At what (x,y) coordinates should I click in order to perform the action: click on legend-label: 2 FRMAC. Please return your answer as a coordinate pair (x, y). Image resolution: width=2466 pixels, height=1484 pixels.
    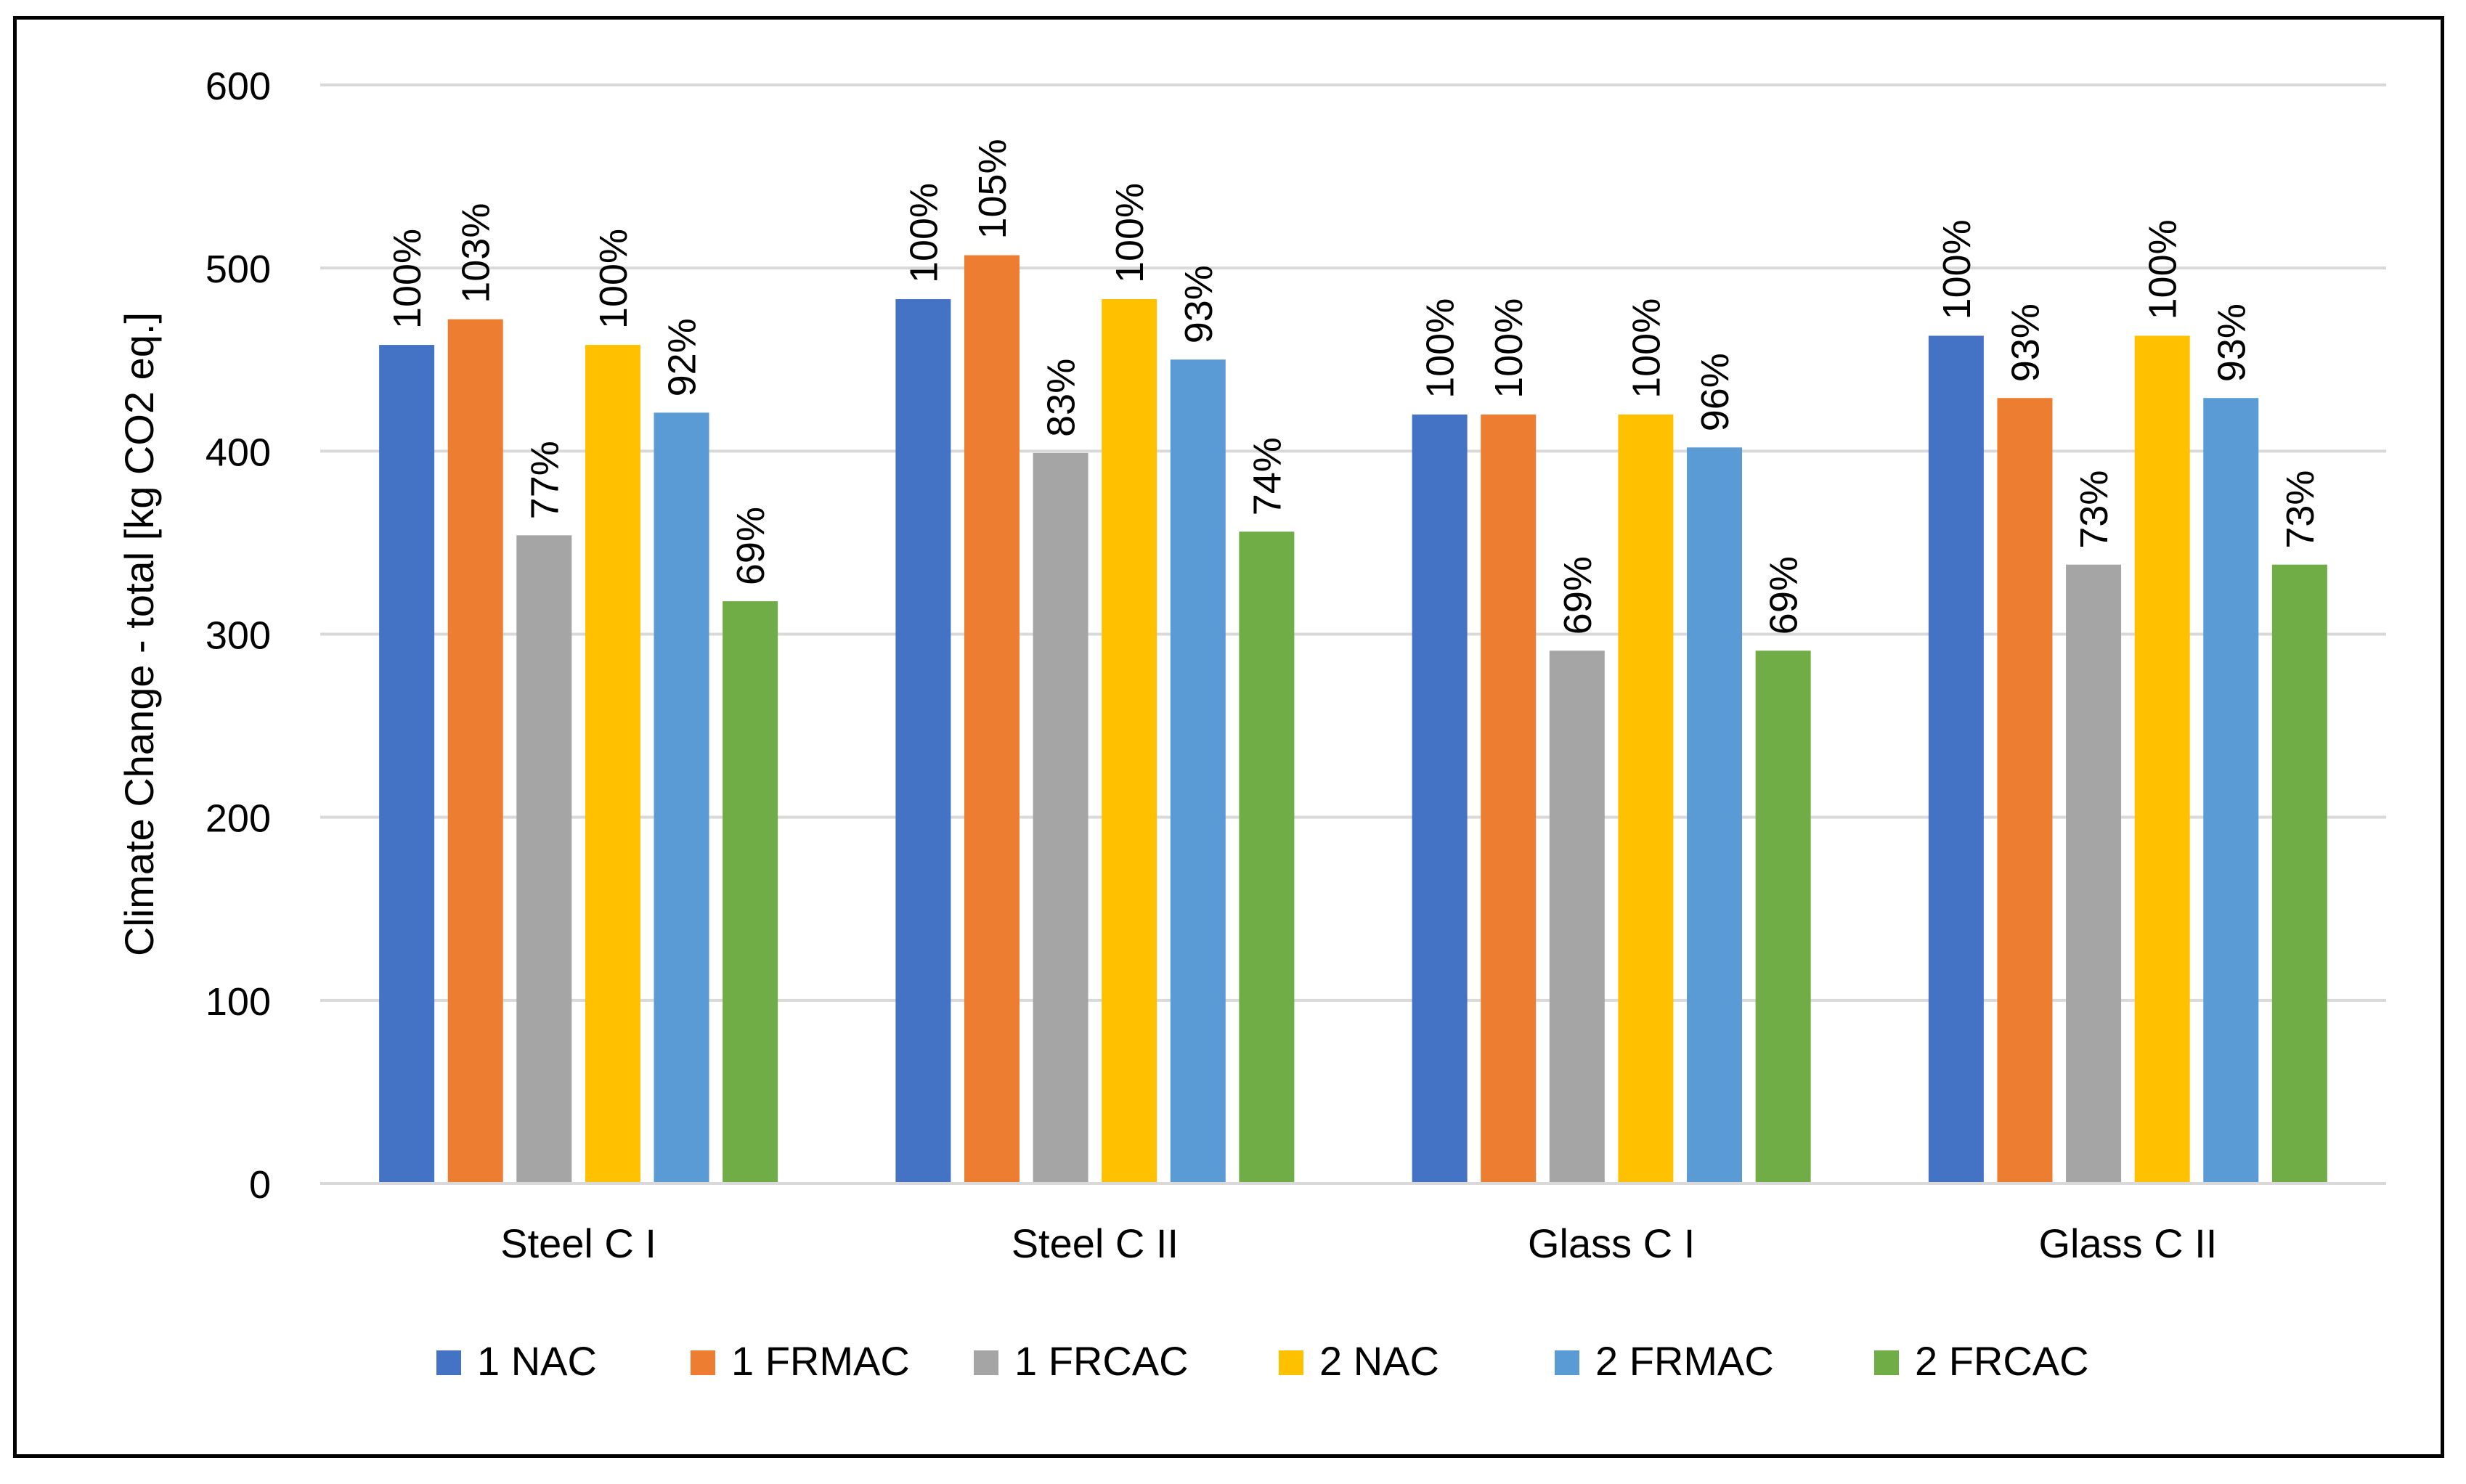
    Looking at the image, I should click on (1685, 1361).